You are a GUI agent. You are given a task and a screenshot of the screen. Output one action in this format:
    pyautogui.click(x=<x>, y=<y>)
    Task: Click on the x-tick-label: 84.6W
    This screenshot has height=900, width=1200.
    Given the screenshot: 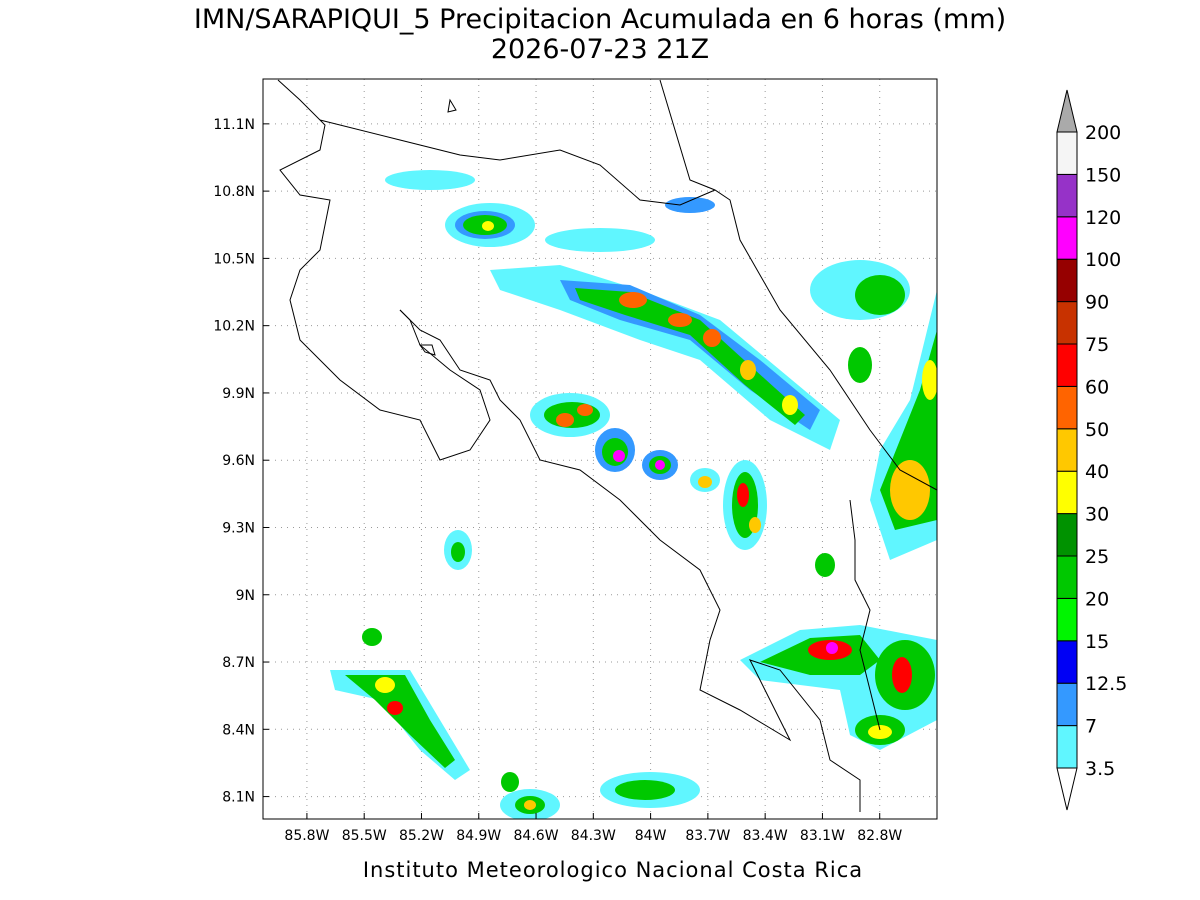 What is the action you would take?
    pyautogui.click(x=536, y=836)
    